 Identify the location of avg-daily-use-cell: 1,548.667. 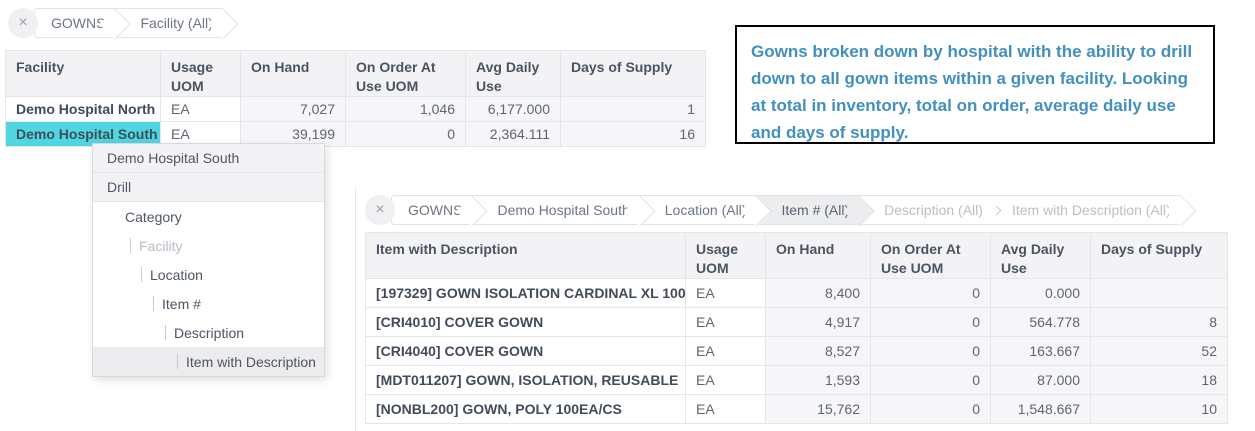
(1040, 409).